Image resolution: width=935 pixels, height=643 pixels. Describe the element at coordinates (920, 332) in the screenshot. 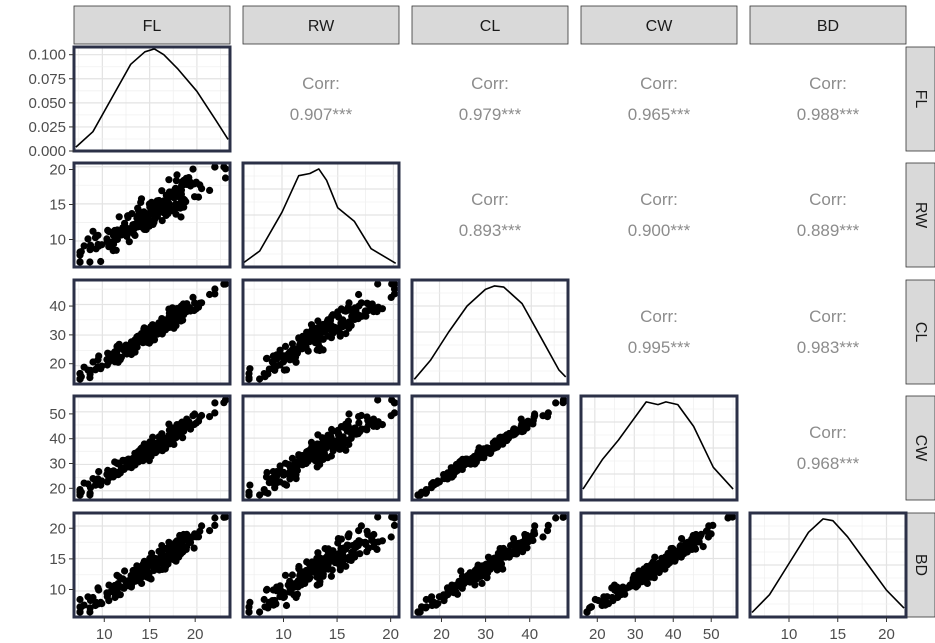

I see `row-strip-label-cl: CL` at that location.